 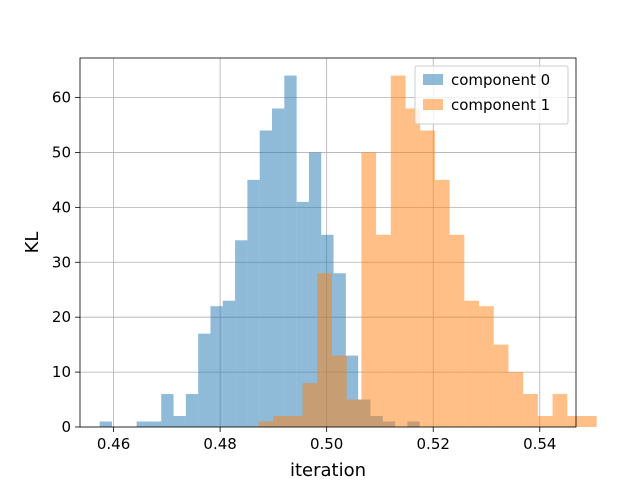 What do you see at coordinates (61, 98) in the screenshot?
I see `y-tick-label: 60` at bounding box center [61, 98].